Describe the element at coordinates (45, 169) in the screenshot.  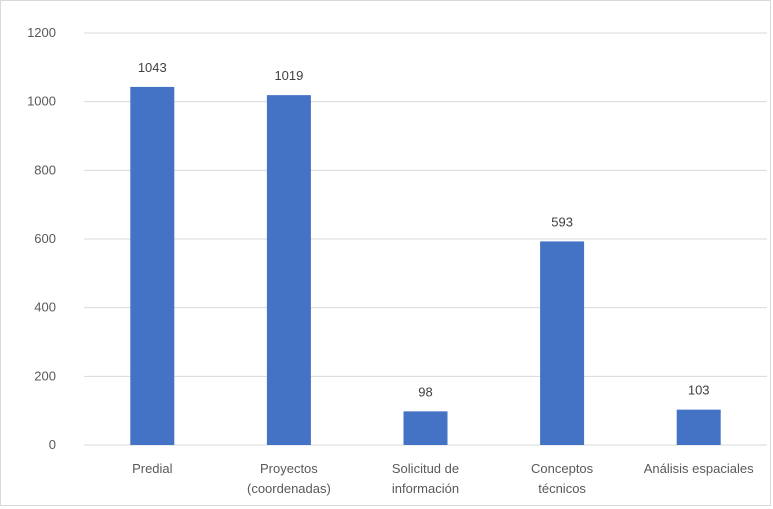
I see `y-tick-label: 800` at that location.